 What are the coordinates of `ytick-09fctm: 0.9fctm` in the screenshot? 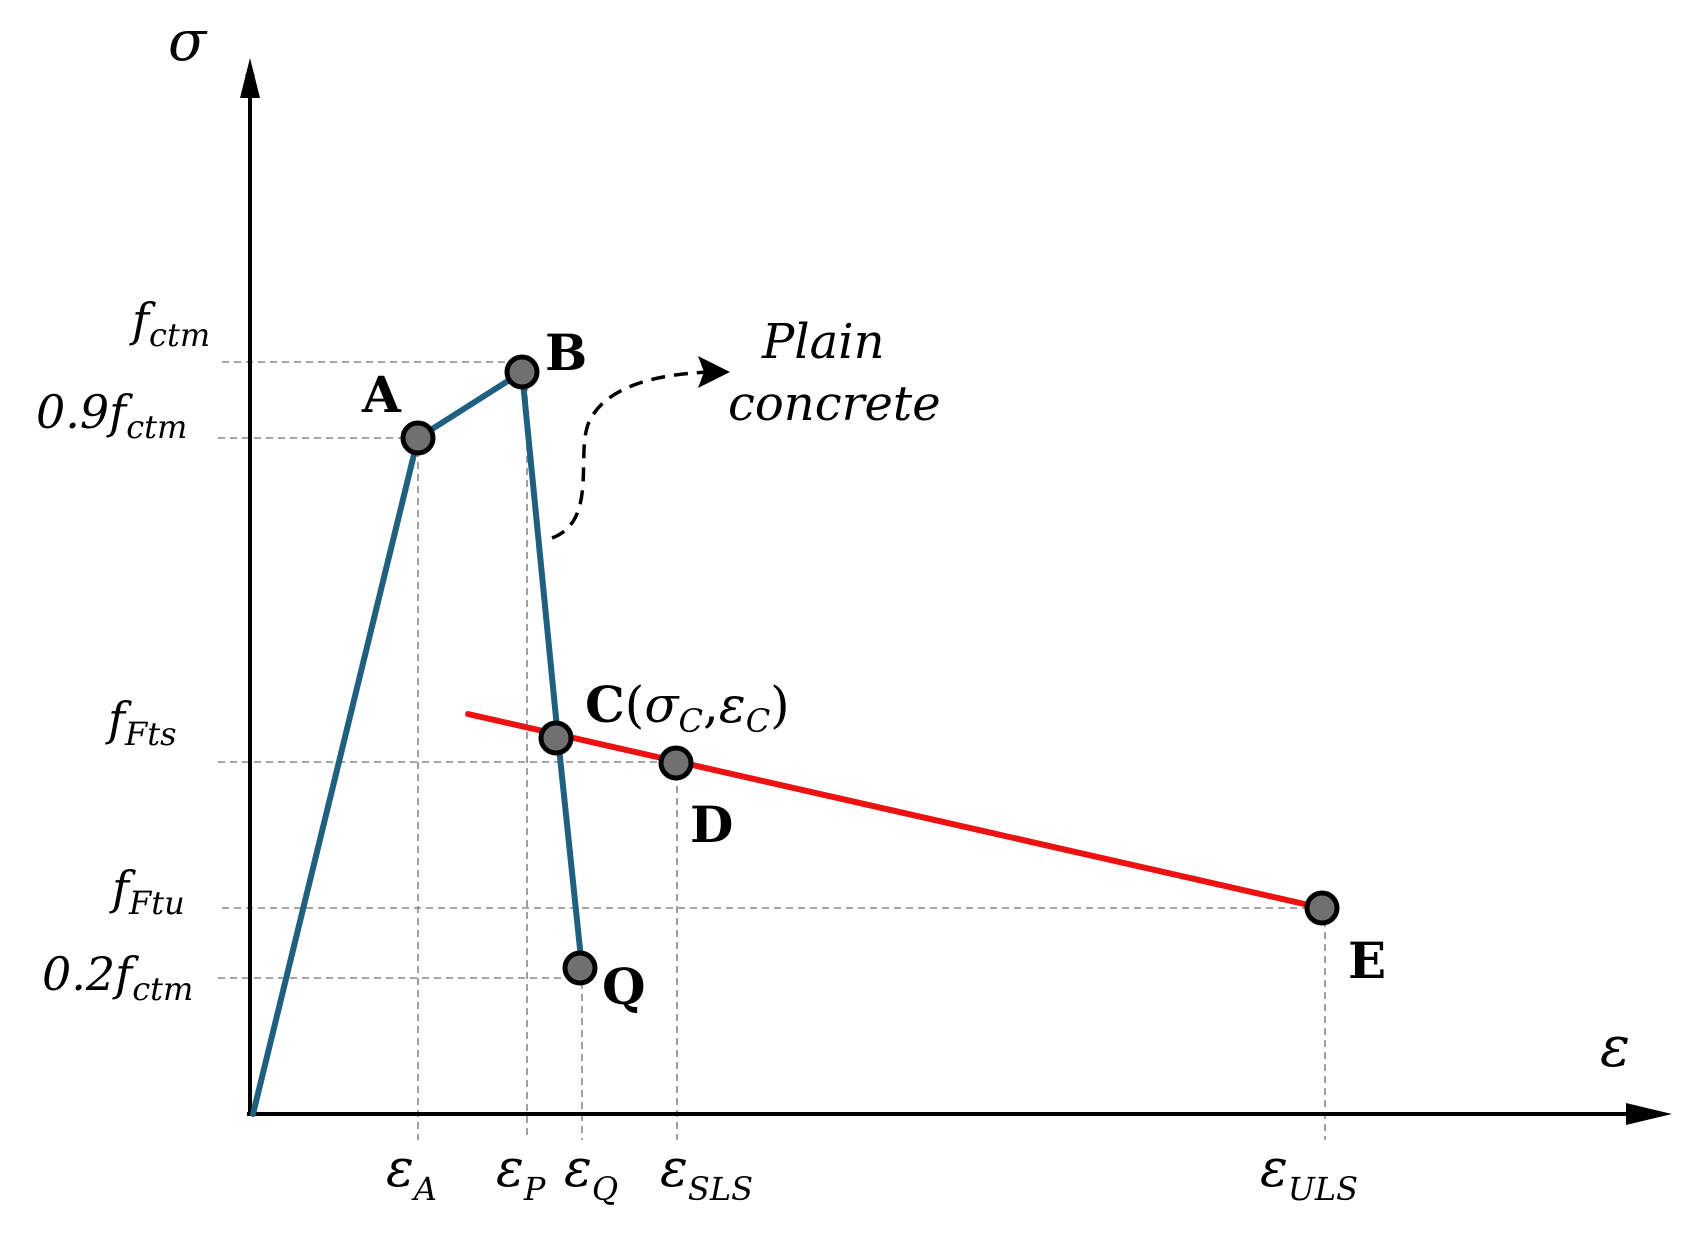 It's located at (111, 415).